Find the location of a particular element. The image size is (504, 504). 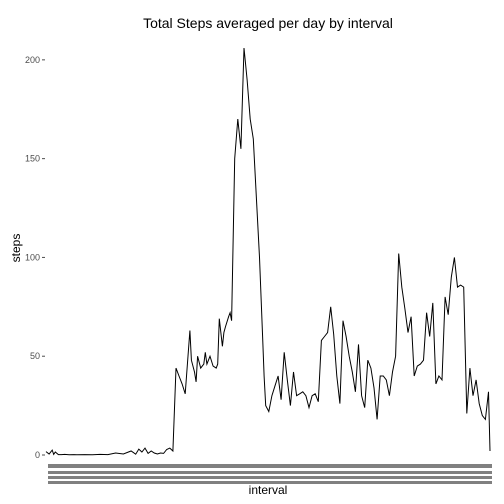

chart-title: Total Steps averaged per day by interval is located at coordinates (268, 23).